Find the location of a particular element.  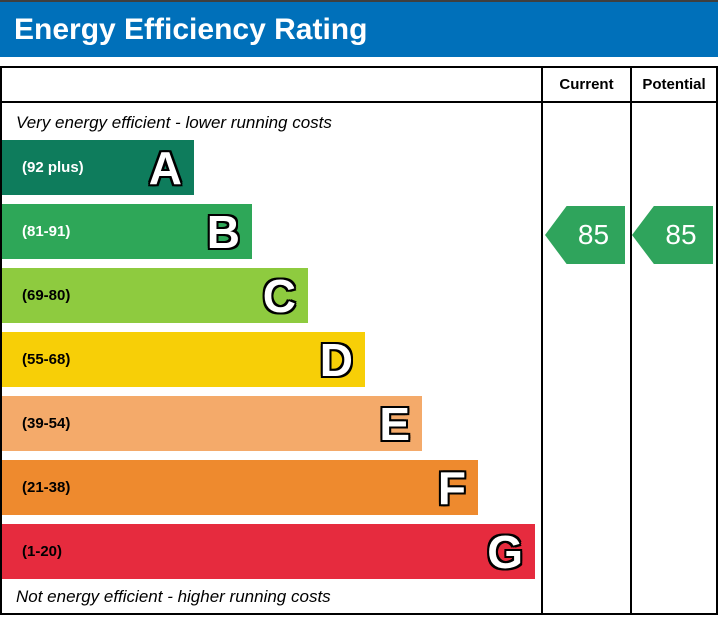

band-row-a: (92 plus) A is located at coordinates (98, 167).